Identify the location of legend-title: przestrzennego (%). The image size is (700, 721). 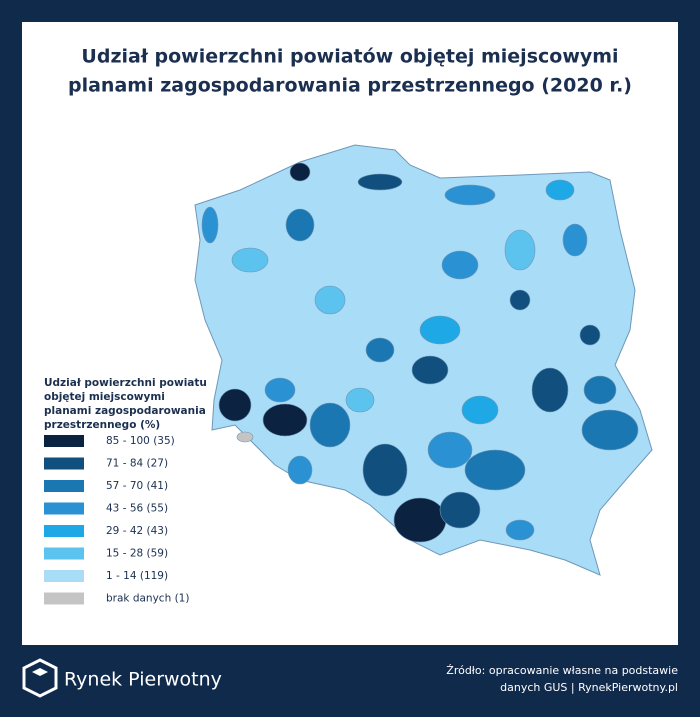
(102, 425).